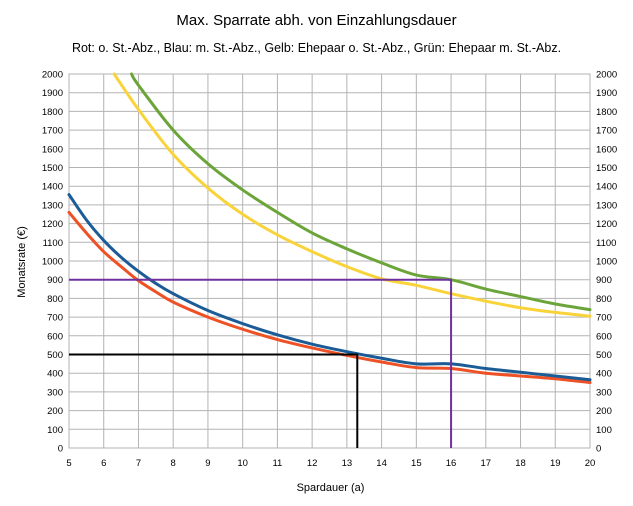  I want to click on y-tick-label-right: 600, so click(604, 336).